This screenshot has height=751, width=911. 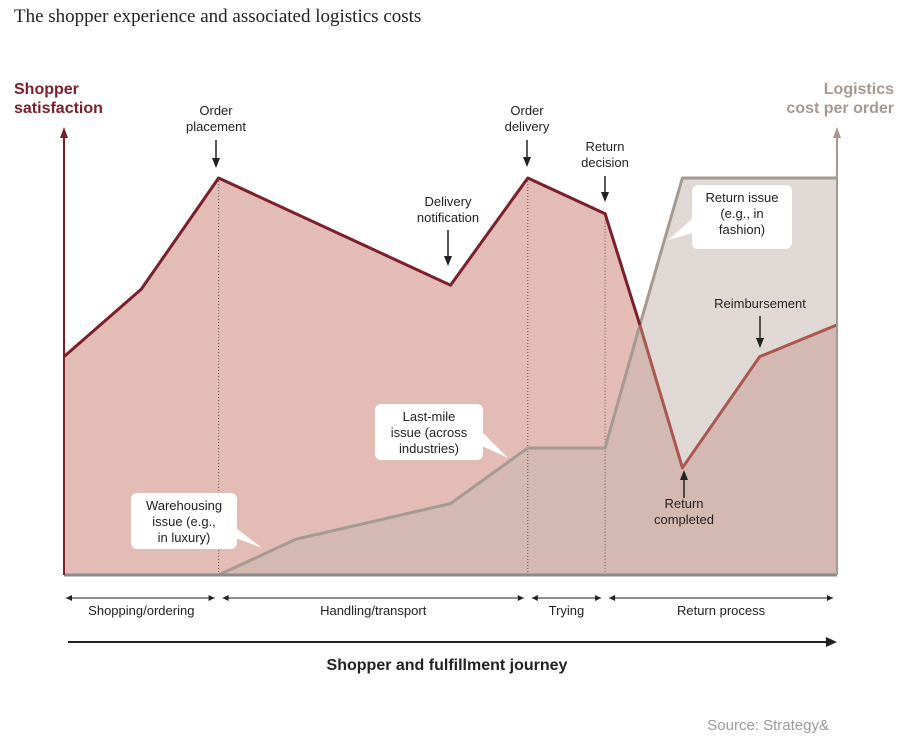 I want to click on order-delivery-arrow-head, so click(x=527, y=162).